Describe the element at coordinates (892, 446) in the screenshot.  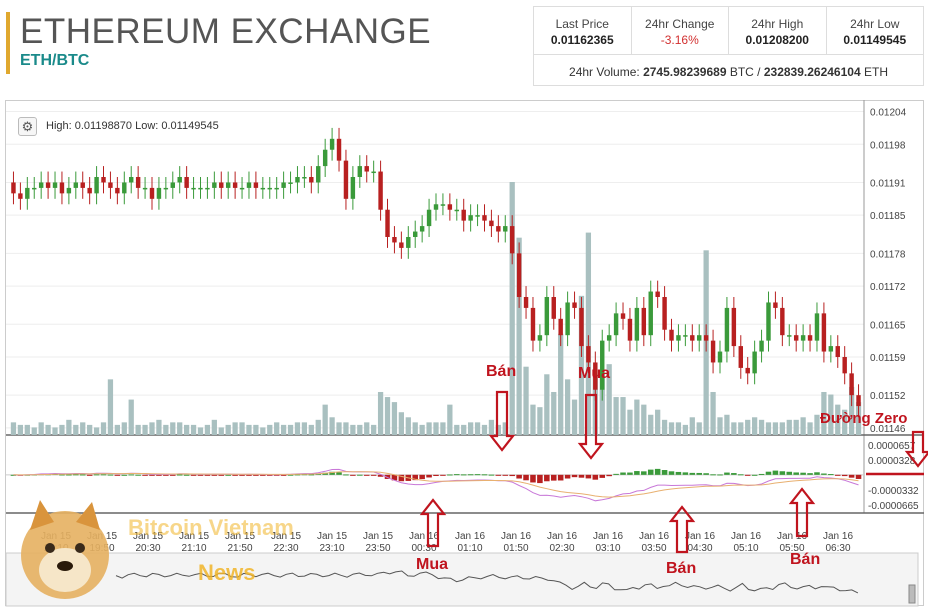
I see `macd-tick-label: 0.0000657` at that location.